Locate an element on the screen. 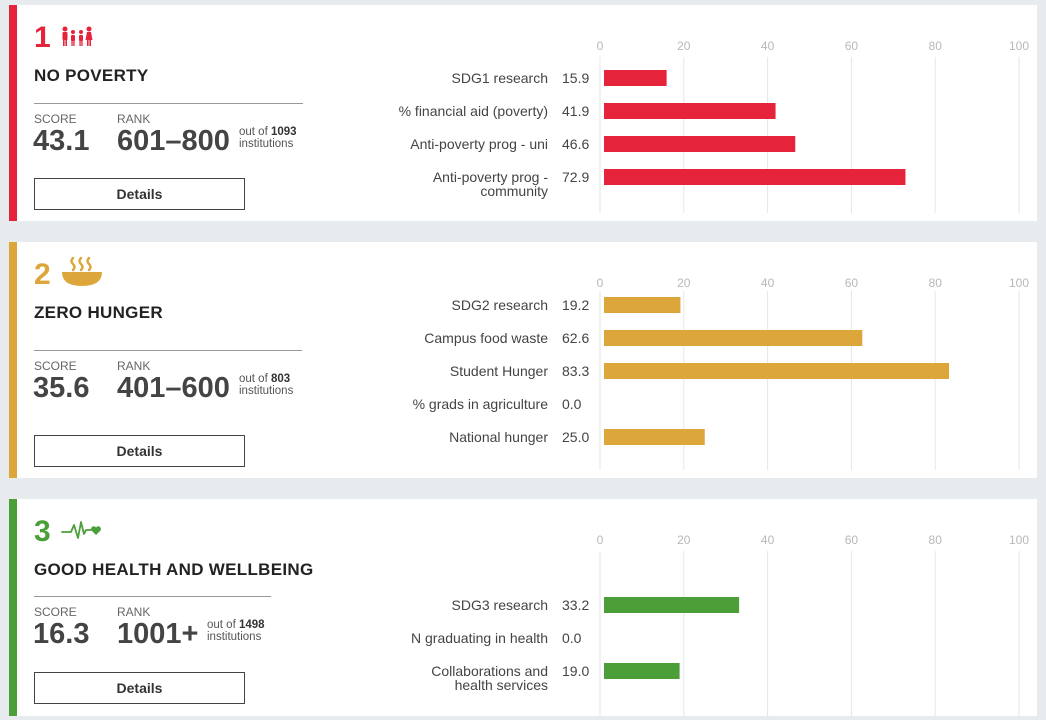 This screenshot has height=720, width=1046. institution-count: 1093 is located at coordinates (283, 132).